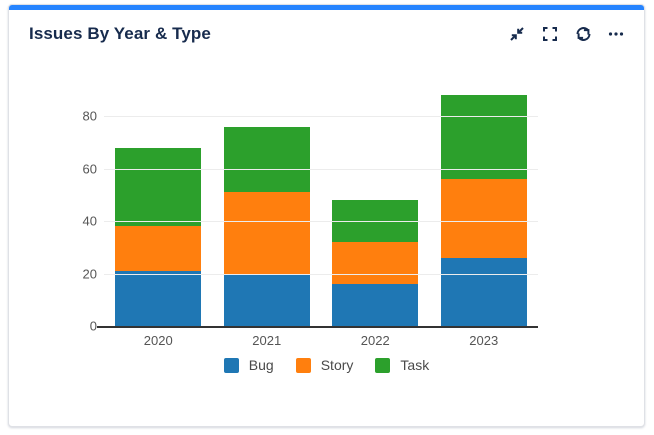 The width and height of the screenshot is (654, 435). What do you see at coordinates (483, 137) in the screenshot?
I see `bar-segment-2023-task` at bounding box center [483, 137].